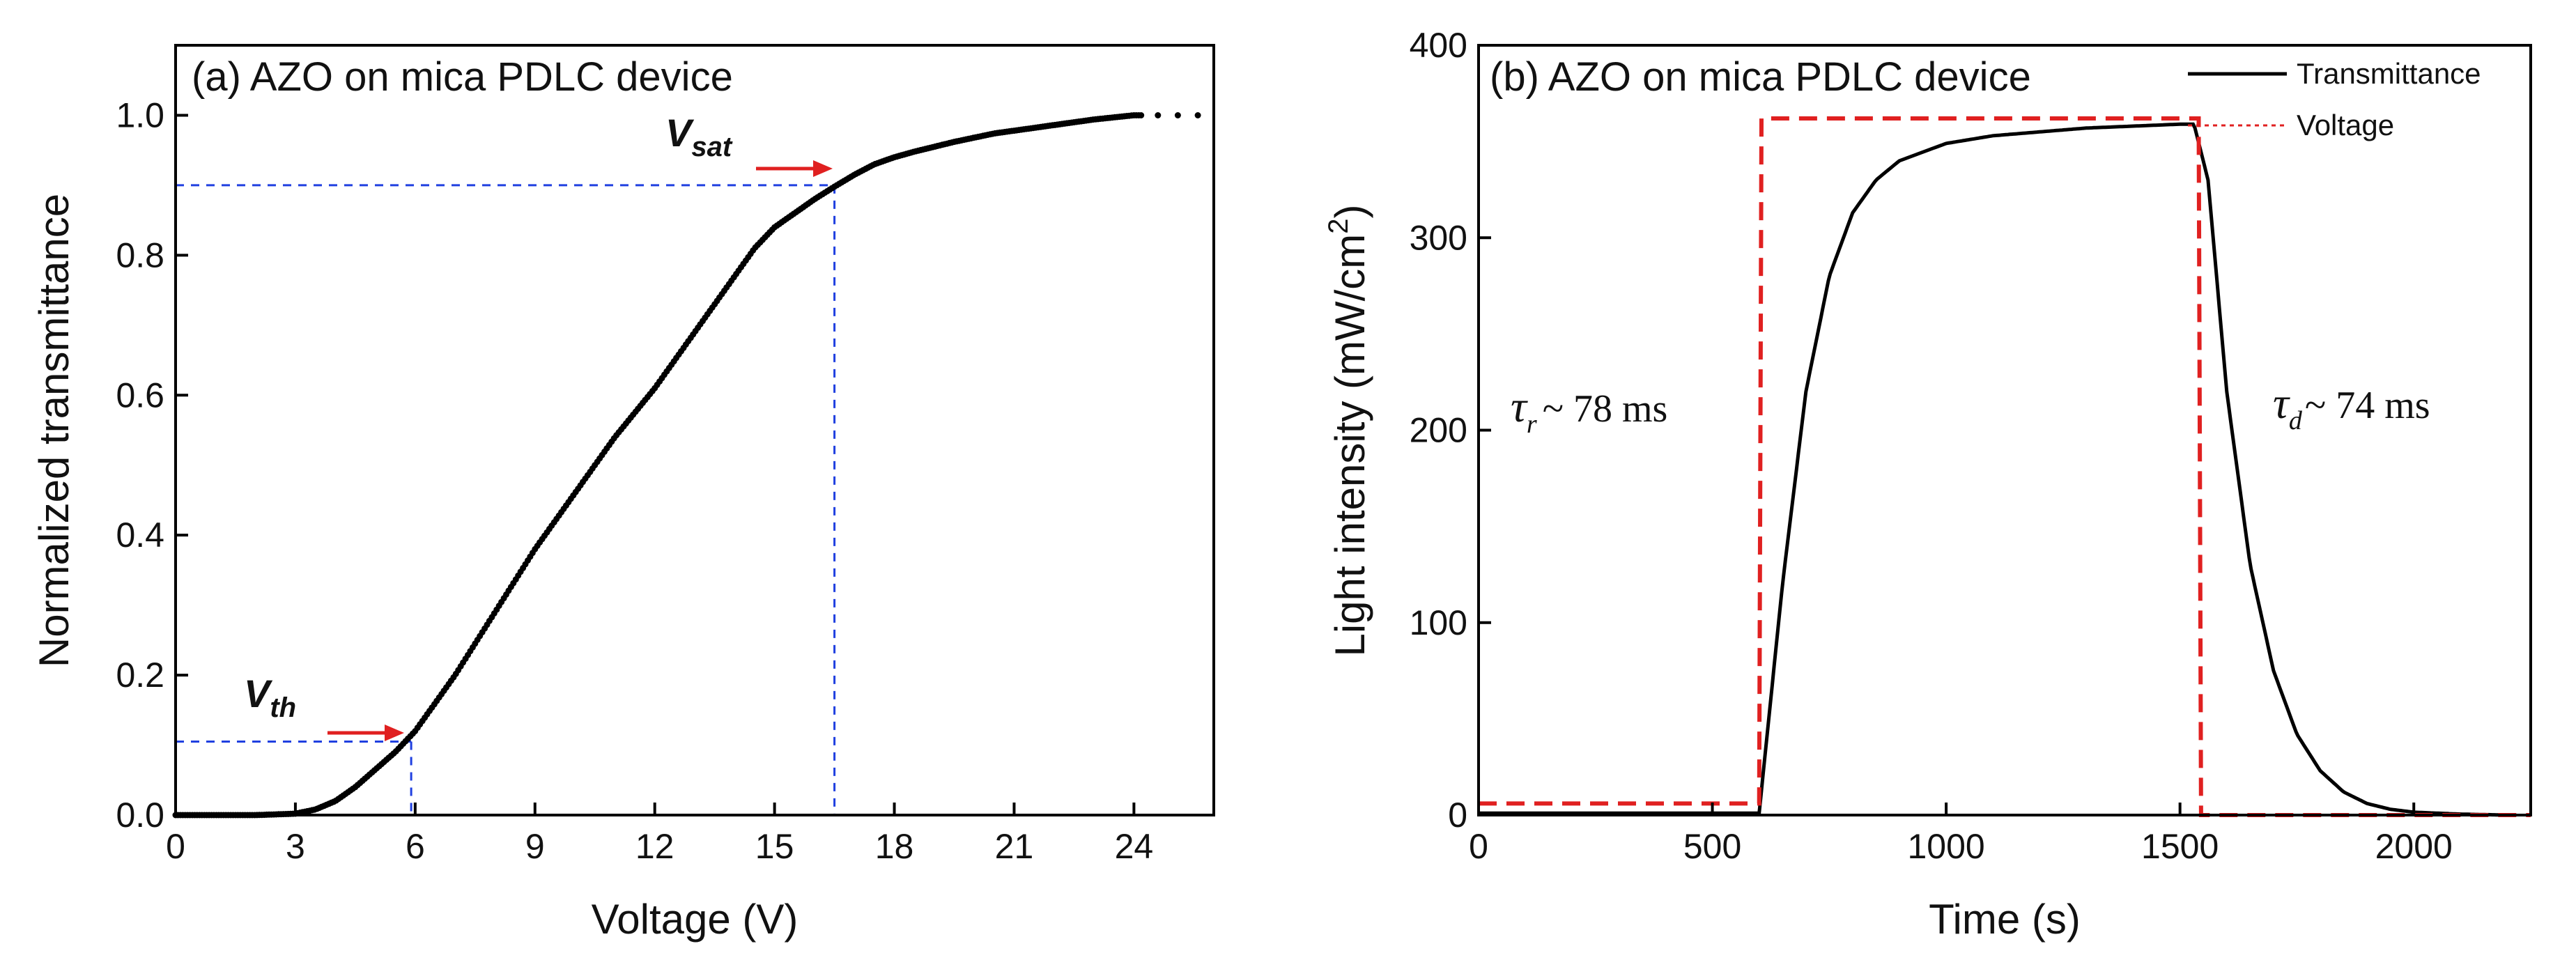  What do you see at coordinates (699, 136) in the screenshot?
I see `vsat-label: Vsat` at bounding box center [699, 136].